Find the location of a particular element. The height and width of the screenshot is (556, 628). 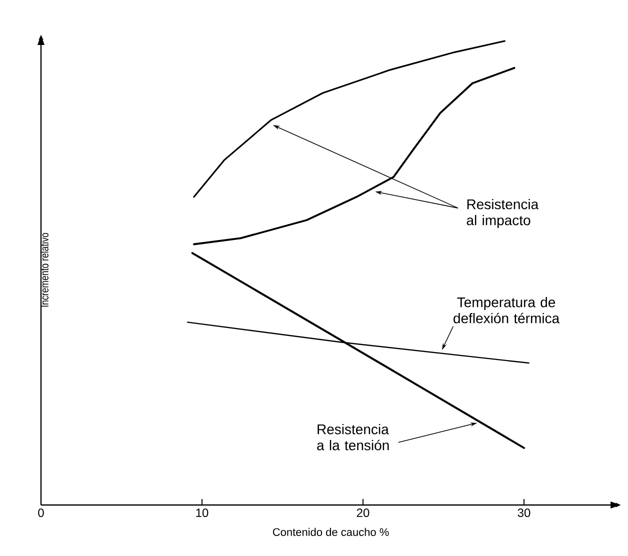

x-tick-label: 30 is located at coordinates (524, 513).